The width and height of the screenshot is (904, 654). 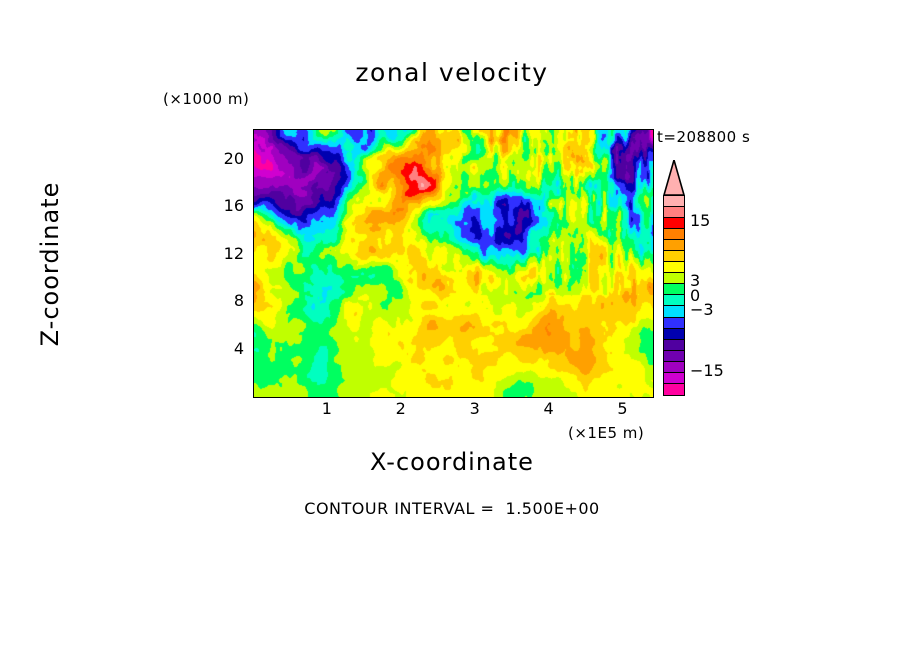 What do you see at coordinates (622, 408) in the screenshot?
I see `x-tick-label: 5` at bounding box center [622, 408].